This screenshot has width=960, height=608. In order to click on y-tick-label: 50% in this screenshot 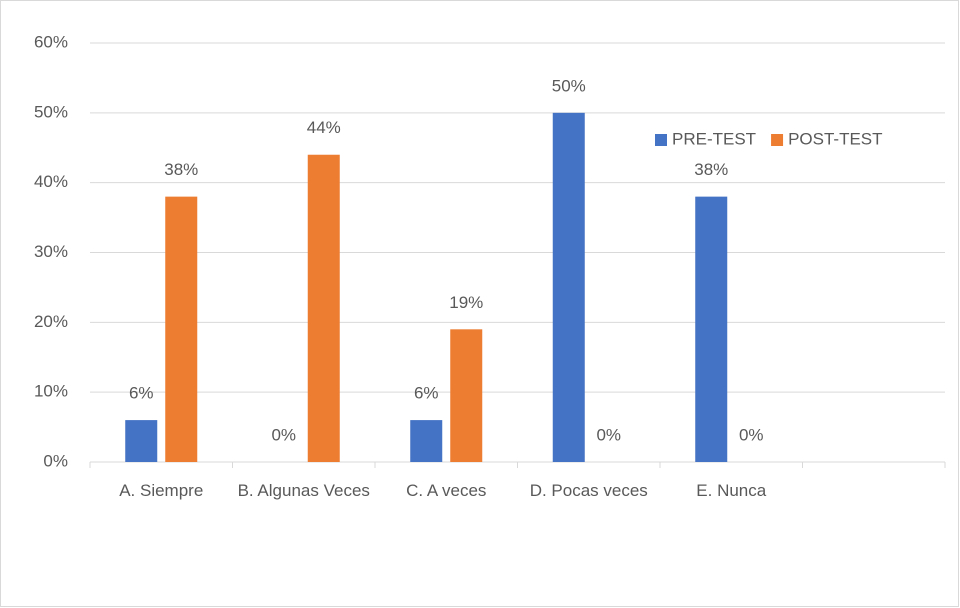, I will do `click(51, 111)`.